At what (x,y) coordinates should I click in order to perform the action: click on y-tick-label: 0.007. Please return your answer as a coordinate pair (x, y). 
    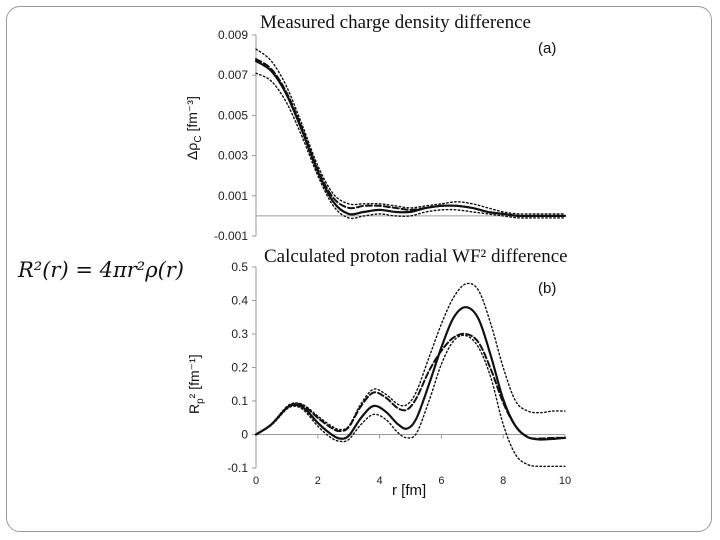
    Looking at the image, I should click on (233, 75).